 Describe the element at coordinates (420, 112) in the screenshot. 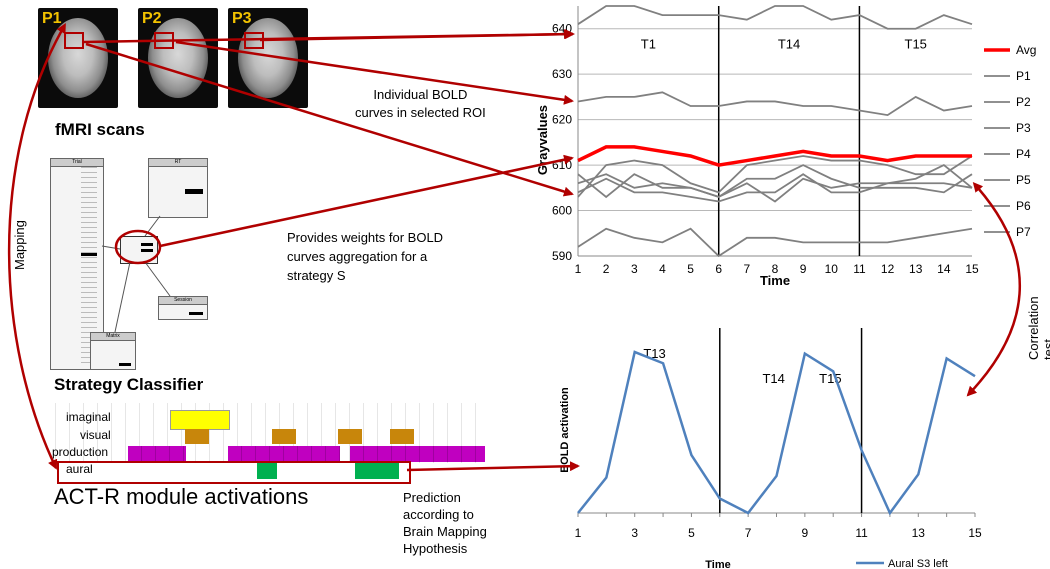

I see `individual-curves-line: curves in selected ROI` at that location.